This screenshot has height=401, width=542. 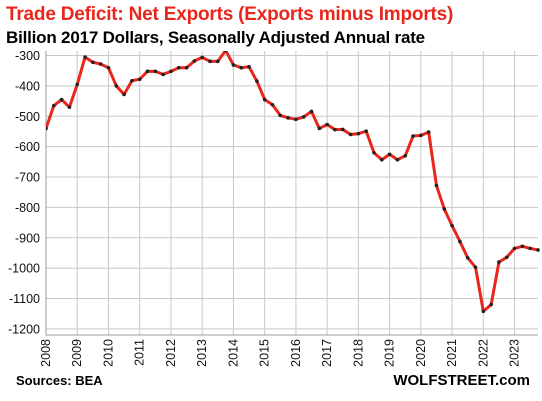 I want to click on x-tick-label: 2009, so click(x=77, y=353).